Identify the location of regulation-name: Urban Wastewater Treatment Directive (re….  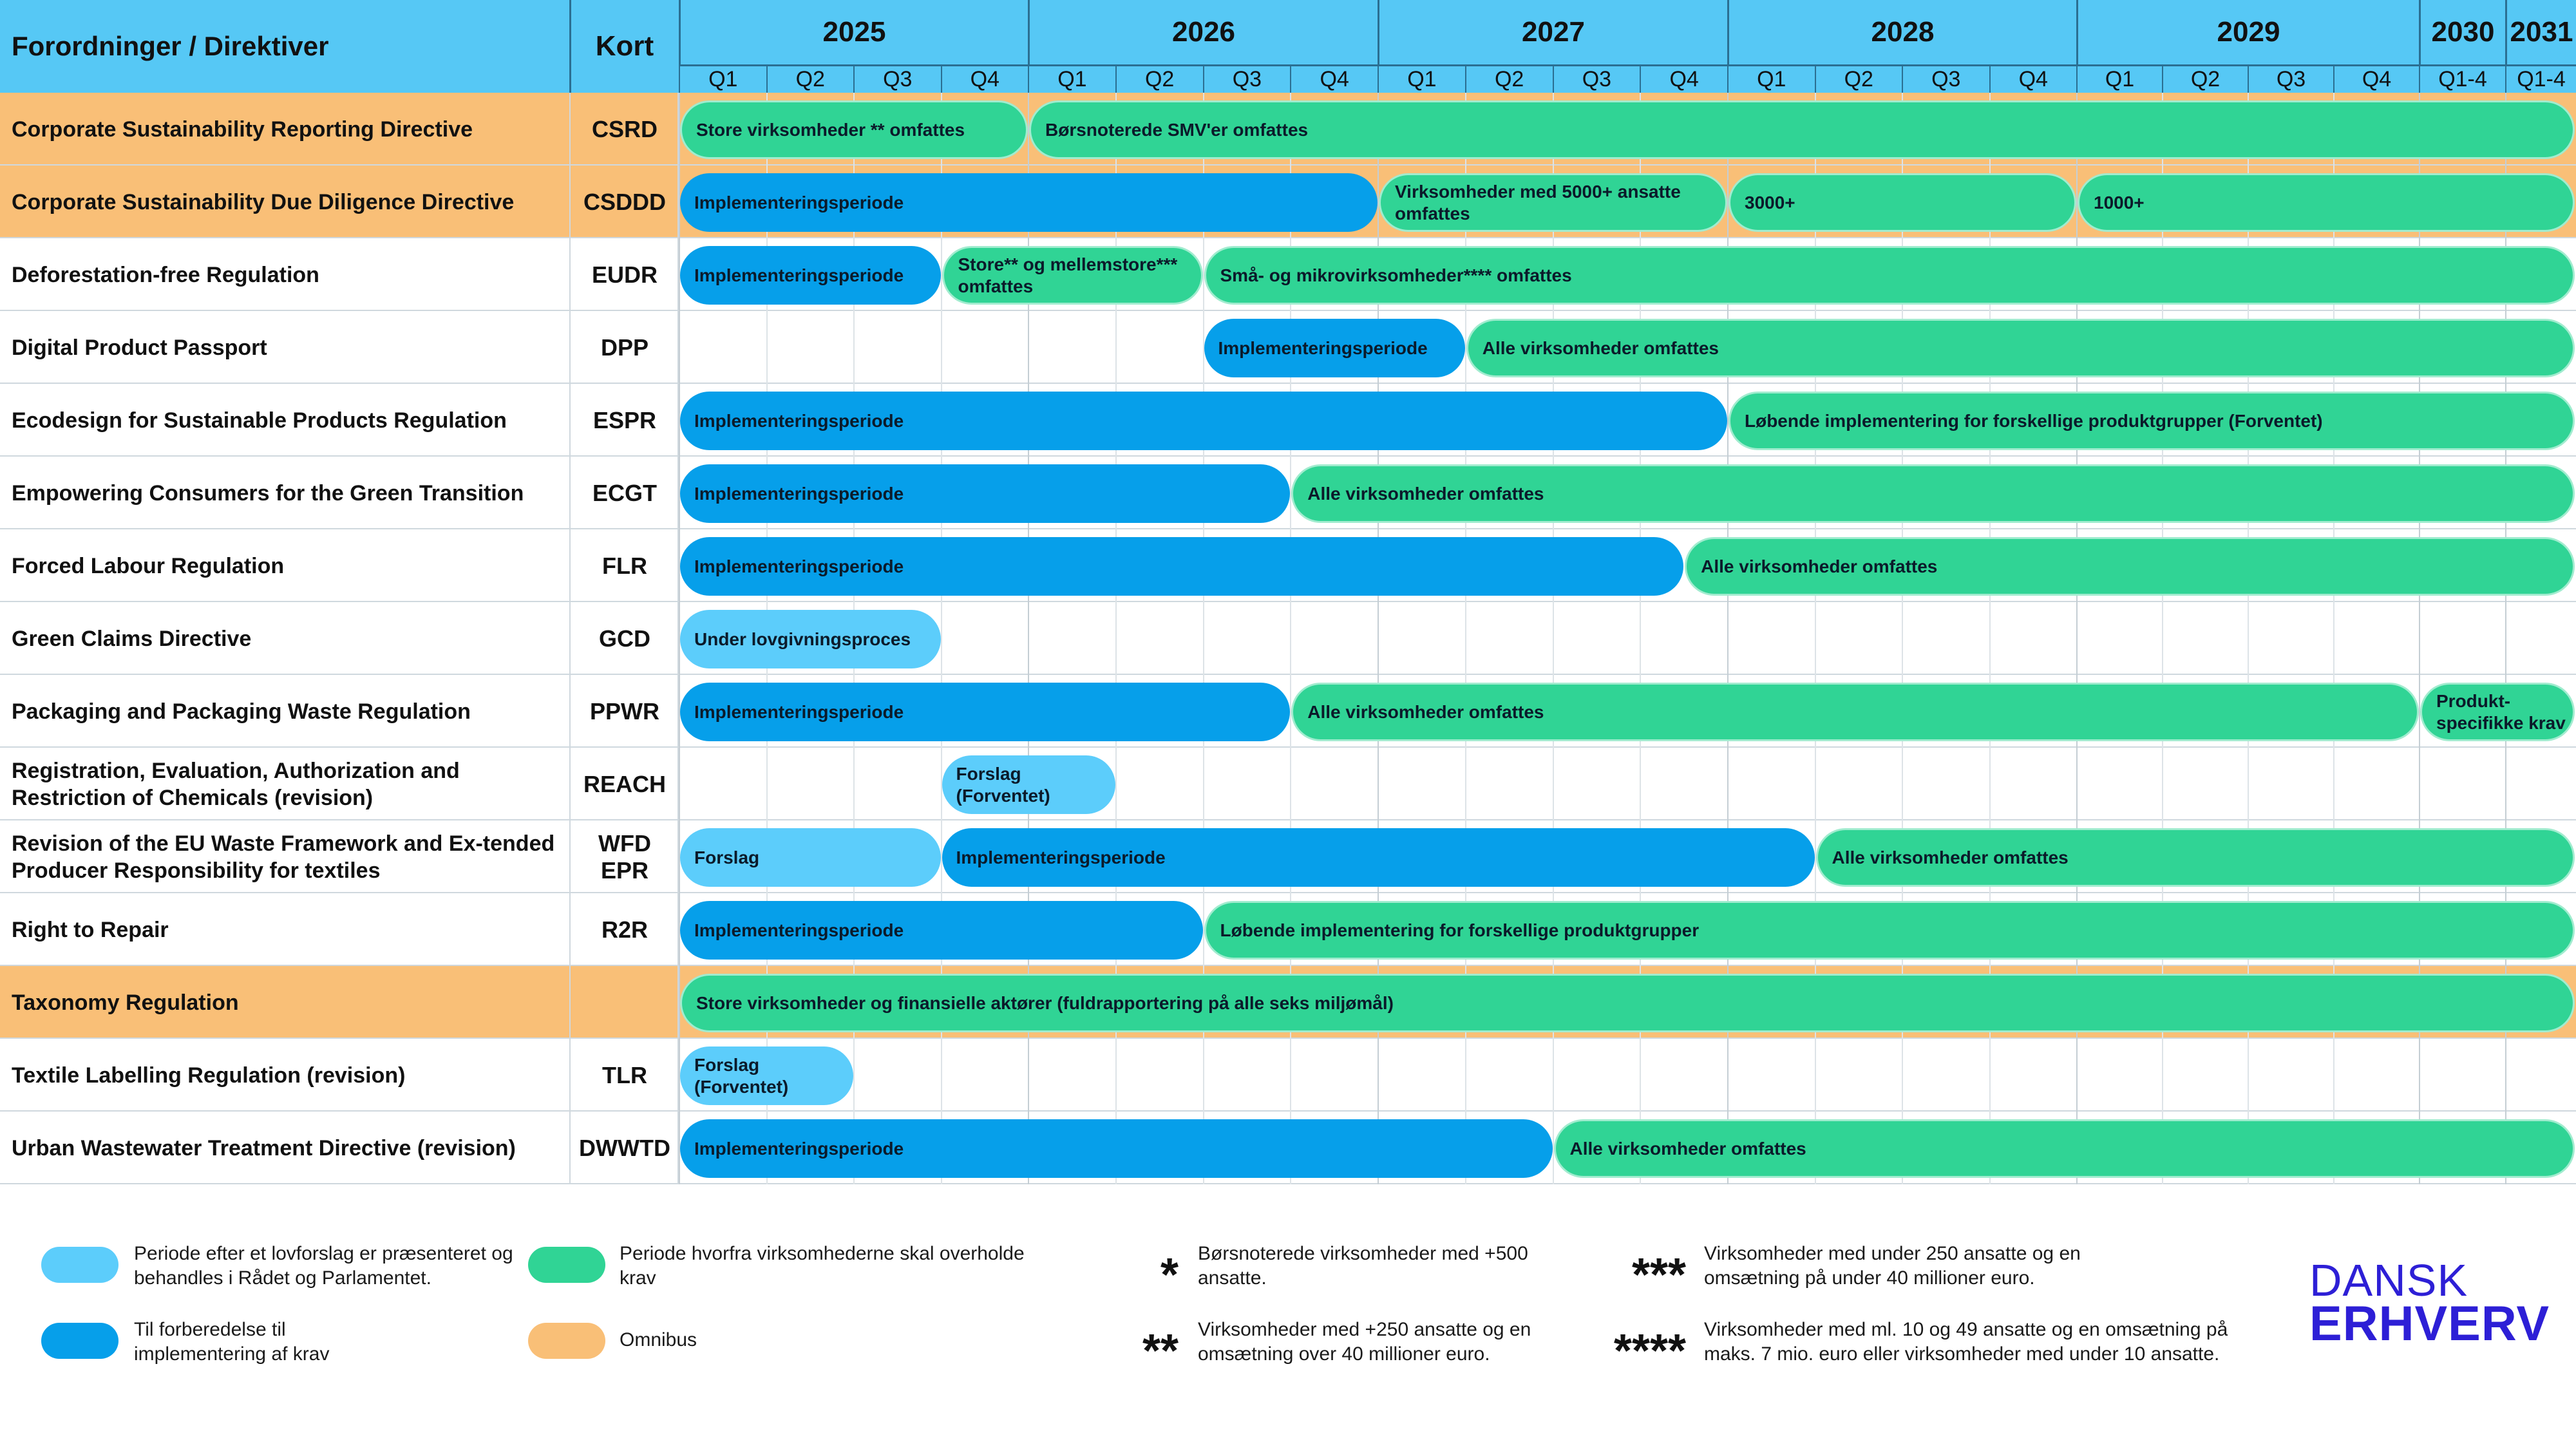
(264, 1147).